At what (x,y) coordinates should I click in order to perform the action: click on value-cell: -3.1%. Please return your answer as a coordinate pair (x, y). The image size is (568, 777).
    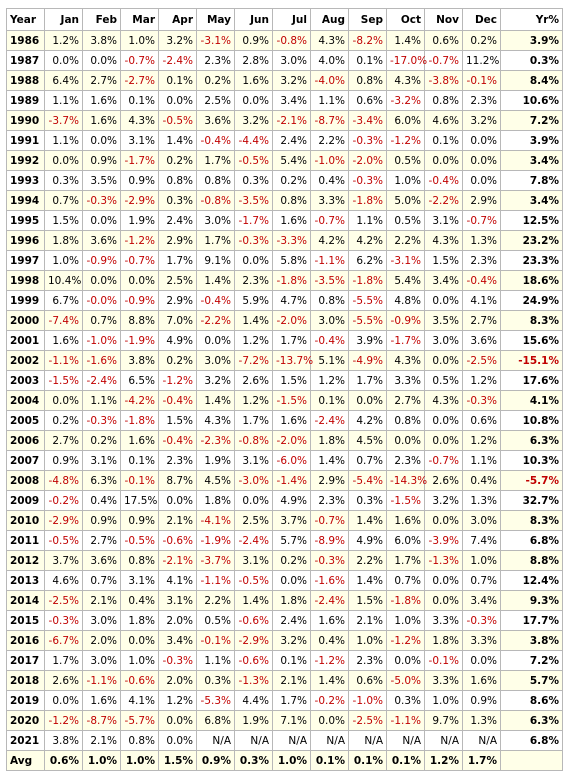
    Looking at the image, I should click on (215, 40).